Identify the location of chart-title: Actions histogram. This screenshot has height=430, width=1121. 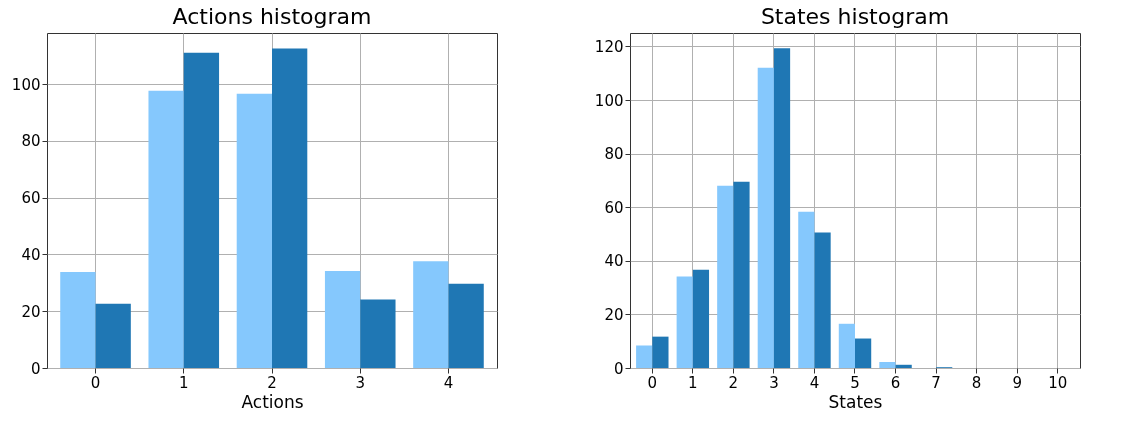
(272, 16).